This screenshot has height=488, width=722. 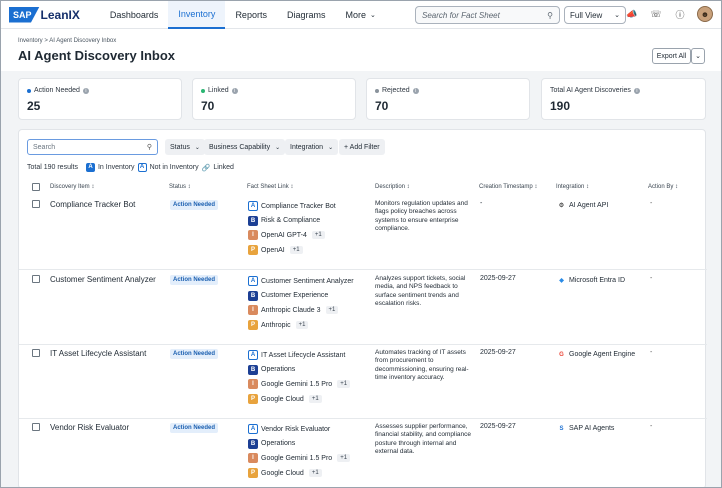 What do you see at coordinates (661, 187) in the screenshot?
I see `col-label: Action By` at bounding box center [661, 187].